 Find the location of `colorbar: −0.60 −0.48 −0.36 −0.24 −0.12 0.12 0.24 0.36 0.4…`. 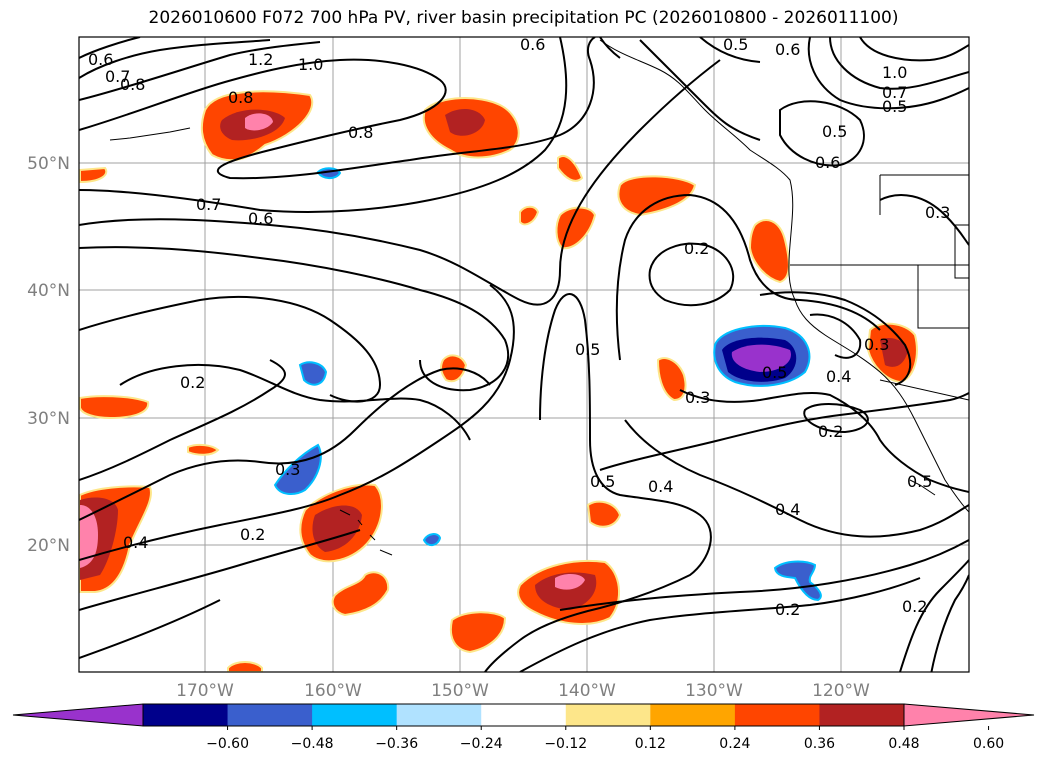

colorbar: −0.60 −0.48 −0.36 −0.24 −0.12 0.12 0.24 0.36 0.4… is located at coordinates (523, 727).